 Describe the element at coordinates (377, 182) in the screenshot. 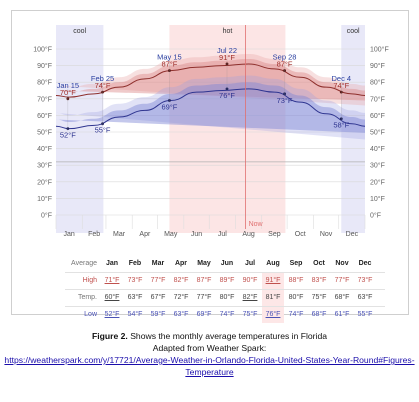

I see `y-tick-label-right: 20°F` at that location.